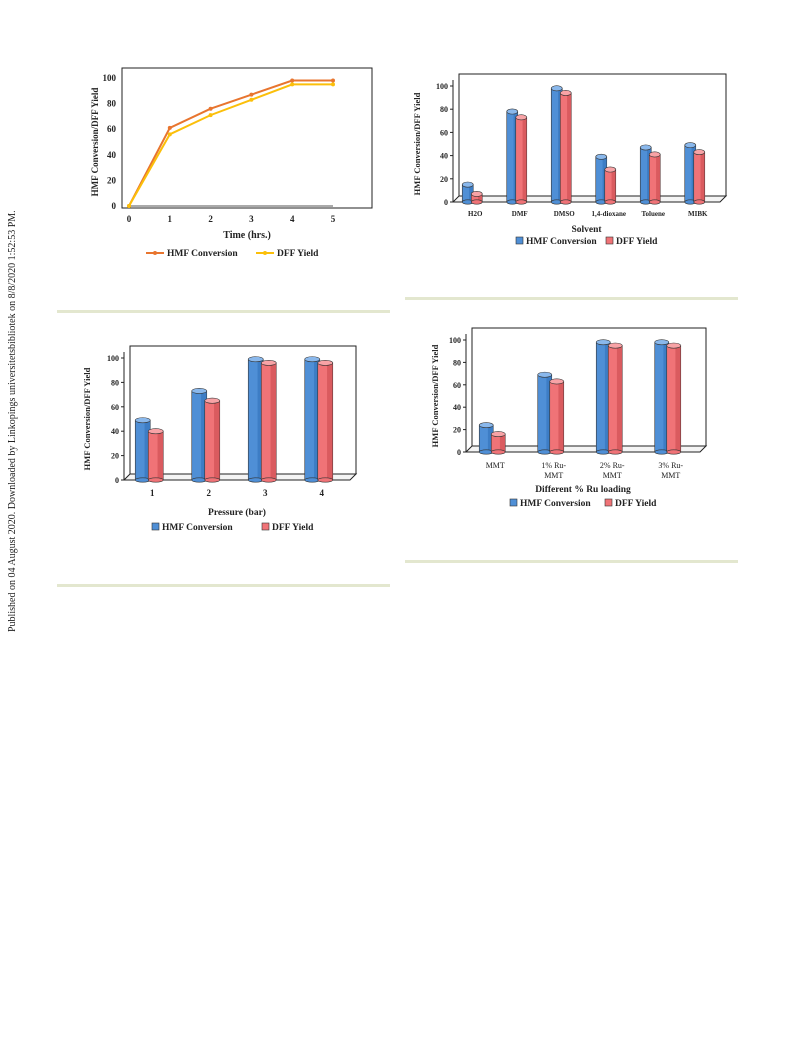  I want to click on x-axis-title: Pressure (bar), so click(237, 512).